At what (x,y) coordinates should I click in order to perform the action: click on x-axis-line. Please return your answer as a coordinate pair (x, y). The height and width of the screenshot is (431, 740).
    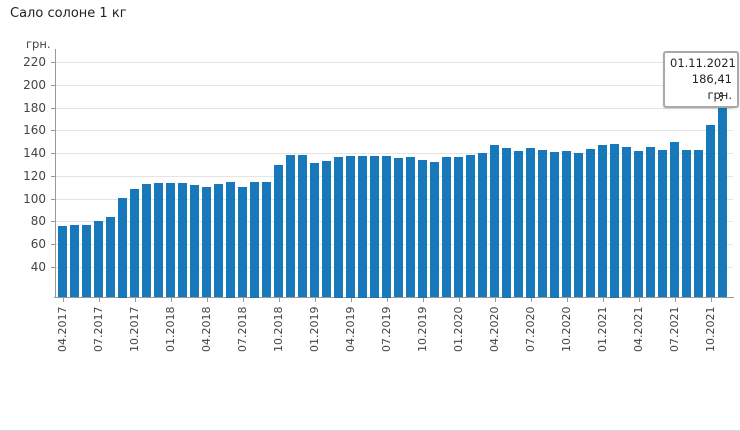
    Looking at the image, I should click on (394, 297).